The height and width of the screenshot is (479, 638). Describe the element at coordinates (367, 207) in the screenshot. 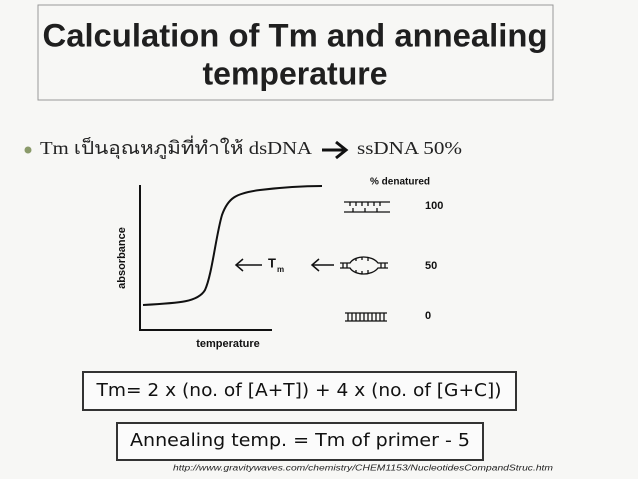

I see `dna-denatured` at that location.